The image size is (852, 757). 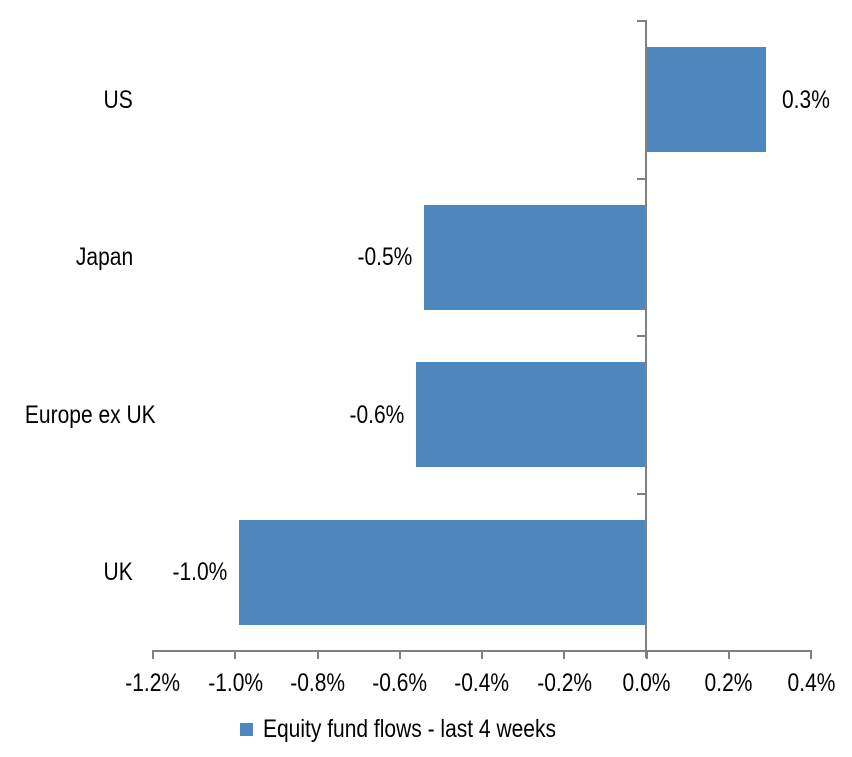 What do you see at coordinates (531, 415) in the screenshot?
I see `bar-europe-ex-uk` at bounding box center [531, 415].